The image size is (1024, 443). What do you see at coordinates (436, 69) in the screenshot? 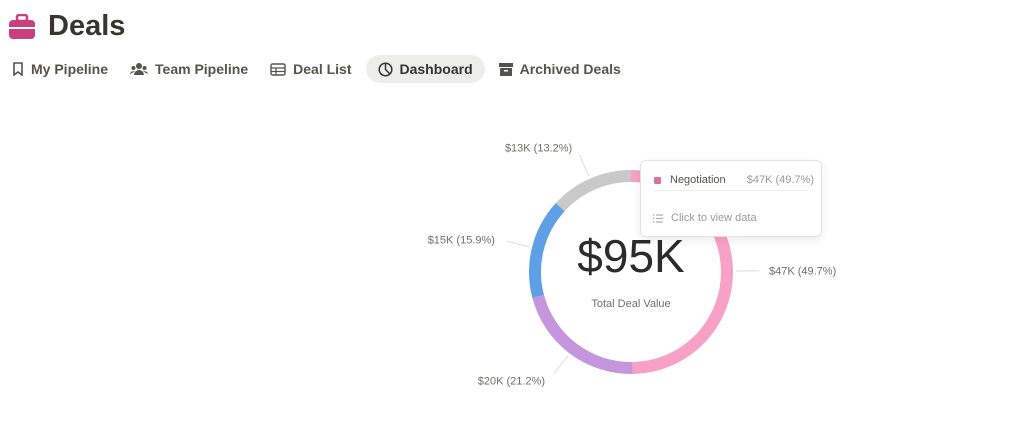
I see `tab-label: Dashboard` at bounding box center [436, 69].